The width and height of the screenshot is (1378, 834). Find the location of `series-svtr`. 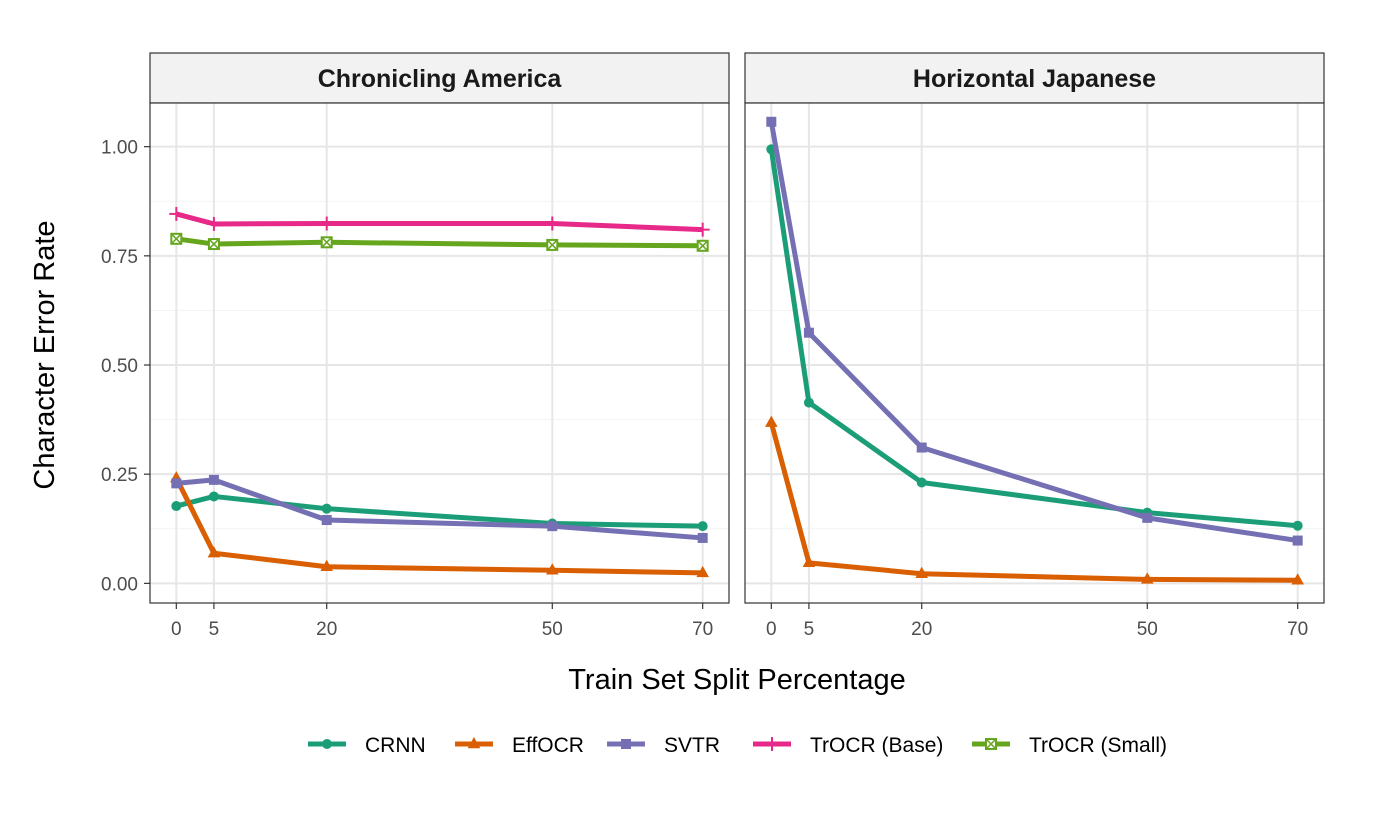

series-svtr is located at coordinates (439, 508).